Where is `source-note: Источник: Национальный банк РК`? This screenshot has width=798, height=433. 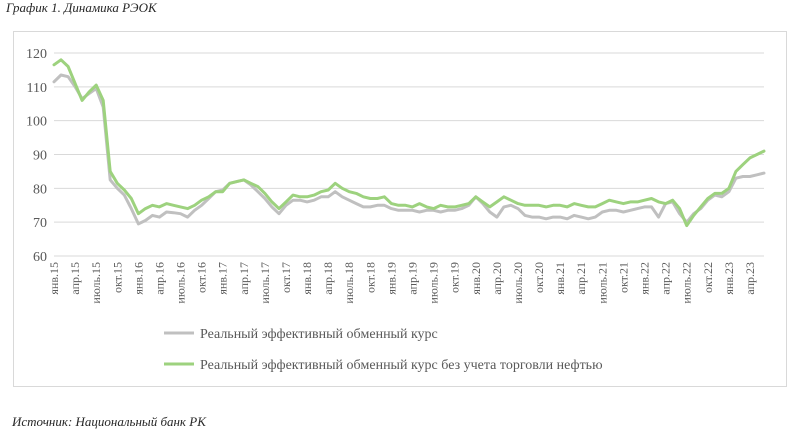
source-note: Источник: Национальный банк РК is located at coordinates (109, 421).